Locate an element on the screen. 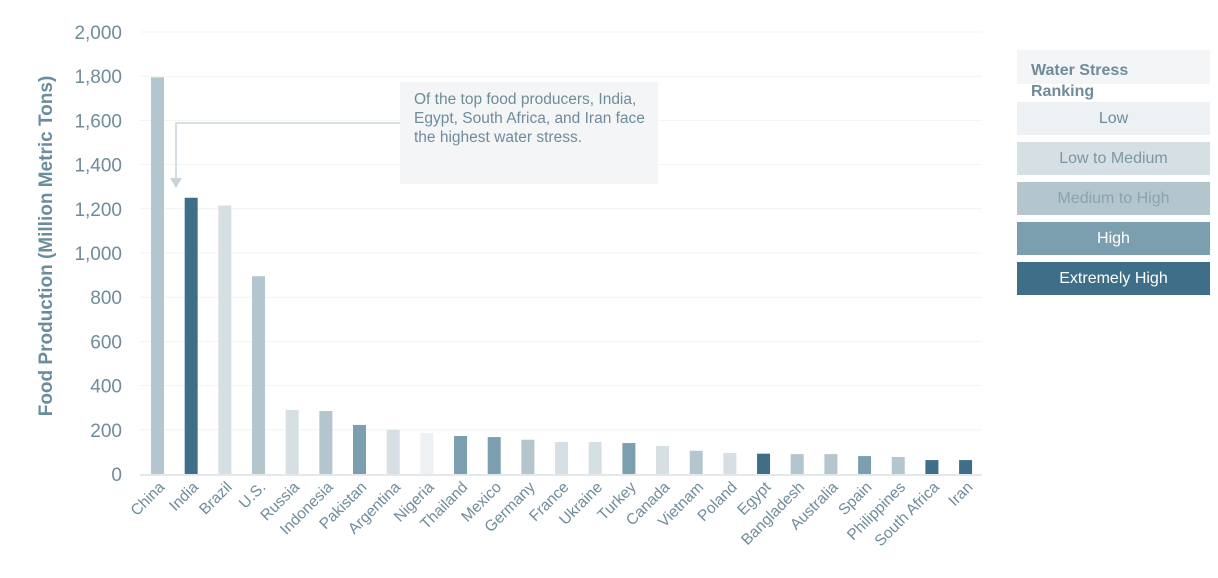  y-tick-label: 200 is located at coordinates (106, 431).